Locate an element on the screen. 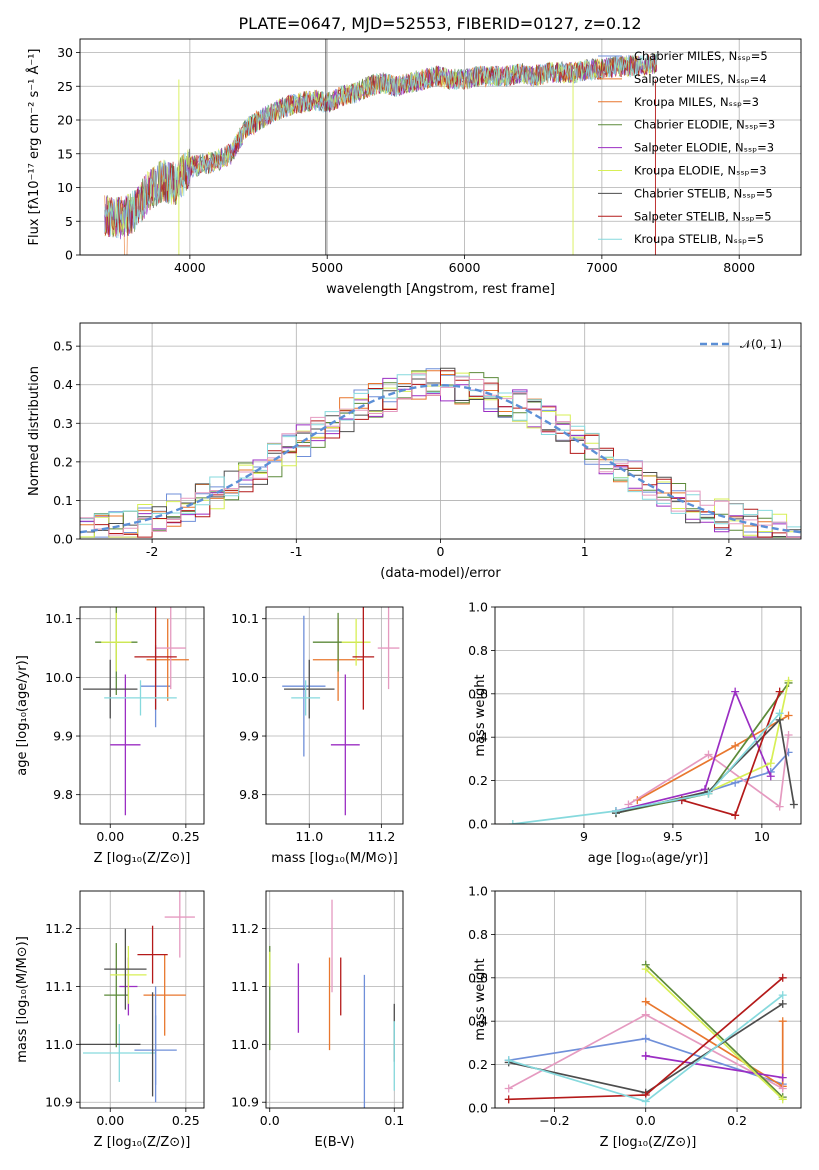  legend-label: Chabrier STELIB, Nₛₛₚ=5 is located at coordinates (703, 193).